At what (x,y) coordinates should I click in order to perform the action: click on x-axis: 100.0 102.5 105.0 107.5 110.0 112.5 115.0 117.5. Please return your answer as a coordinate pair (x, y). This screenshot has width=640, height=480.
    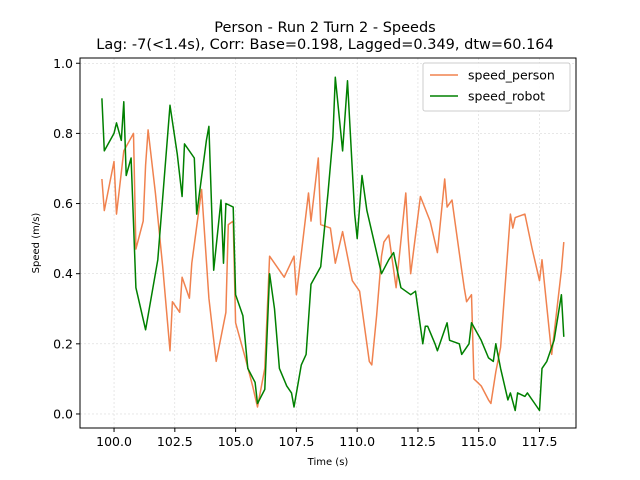
    Looking at the image, I should click on (326, 438).